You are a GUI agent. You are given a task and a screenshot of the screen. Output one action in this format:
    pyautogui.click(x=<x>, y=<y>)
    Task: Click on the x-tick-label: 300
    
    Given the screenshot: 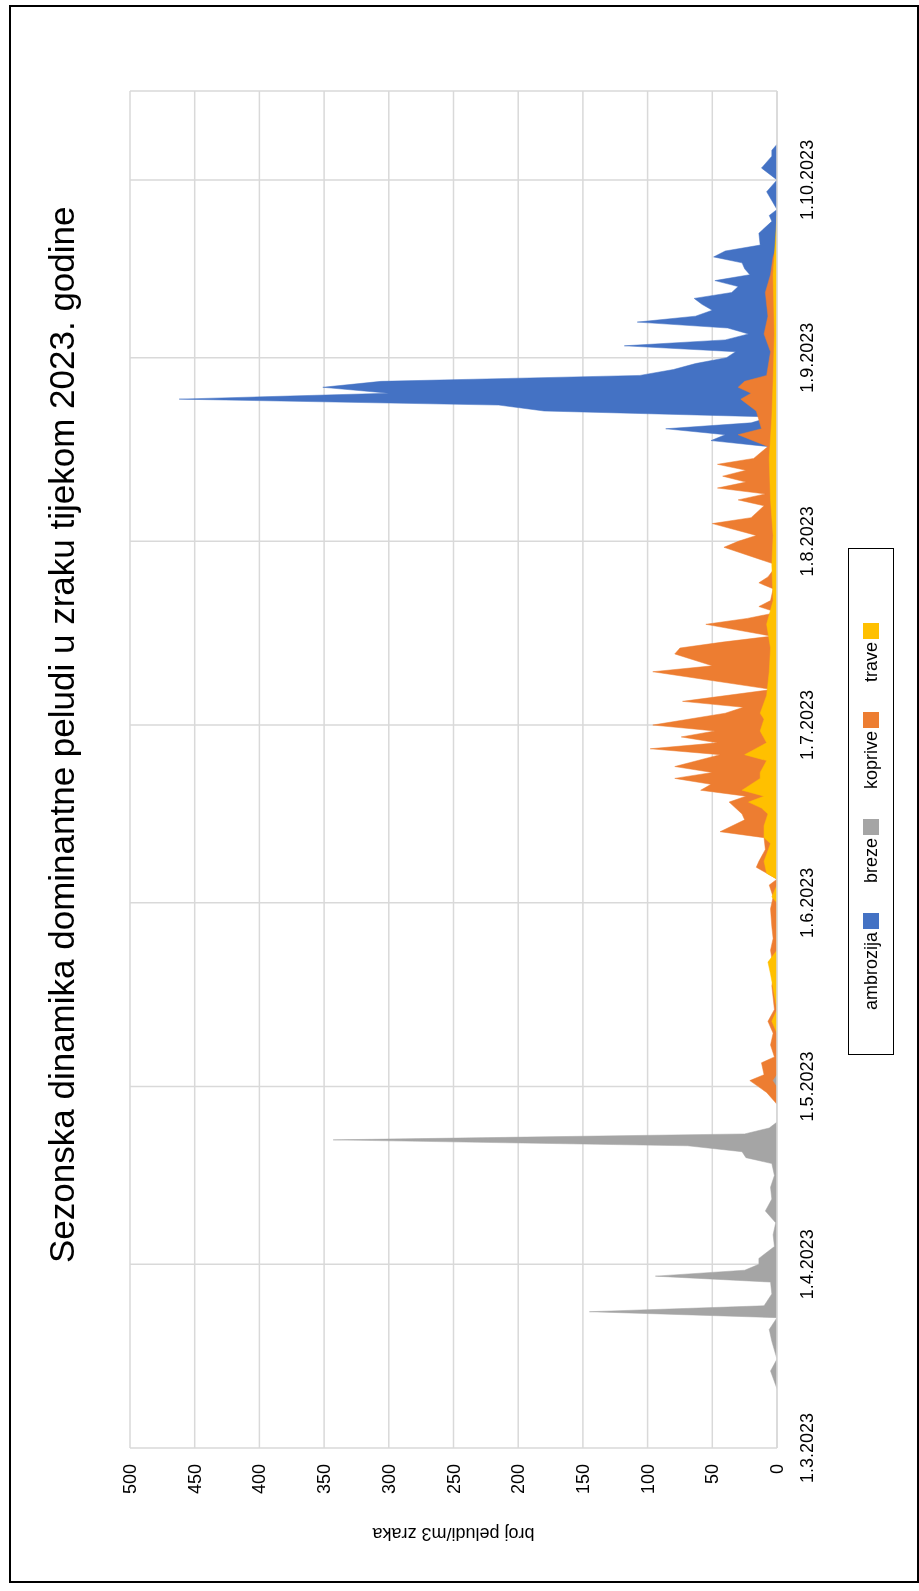 What is the action you would take?
    pyautogui.click(x=388, y=1479)
    